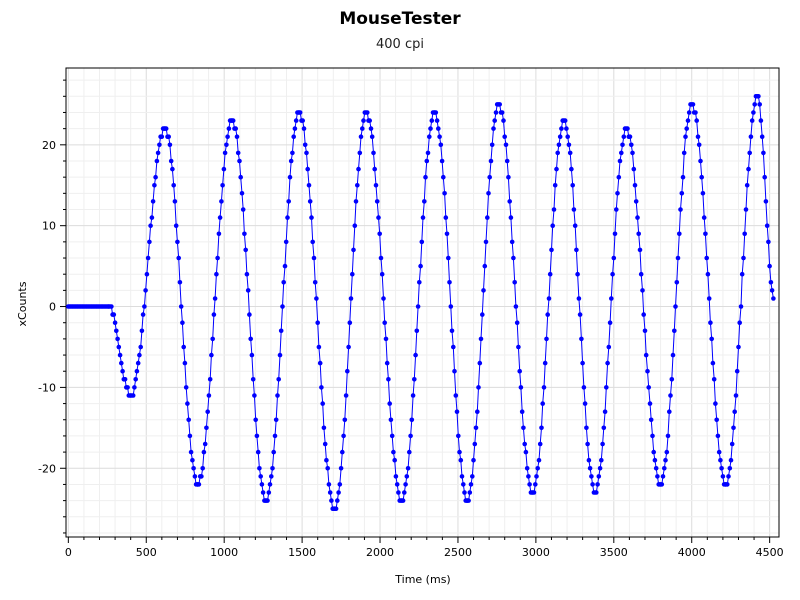 This screenshot has height=600, width=800. I want to click on chart-title: MouseTester, so click(400, 19).